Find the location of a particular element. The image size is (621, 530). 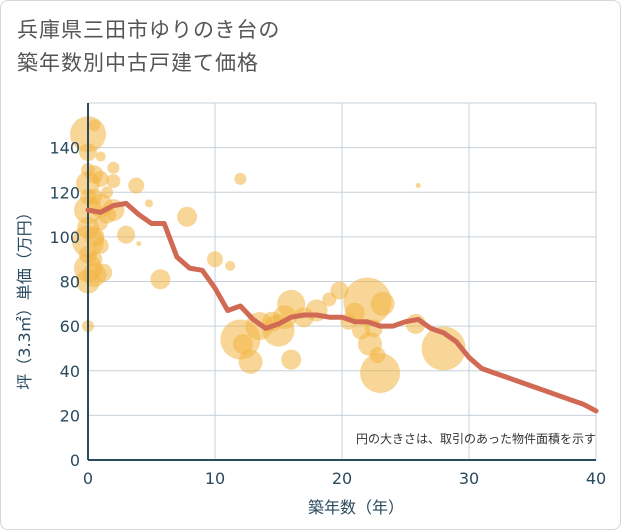

x-tick-label: 30 is located at coordinates (469, 478).